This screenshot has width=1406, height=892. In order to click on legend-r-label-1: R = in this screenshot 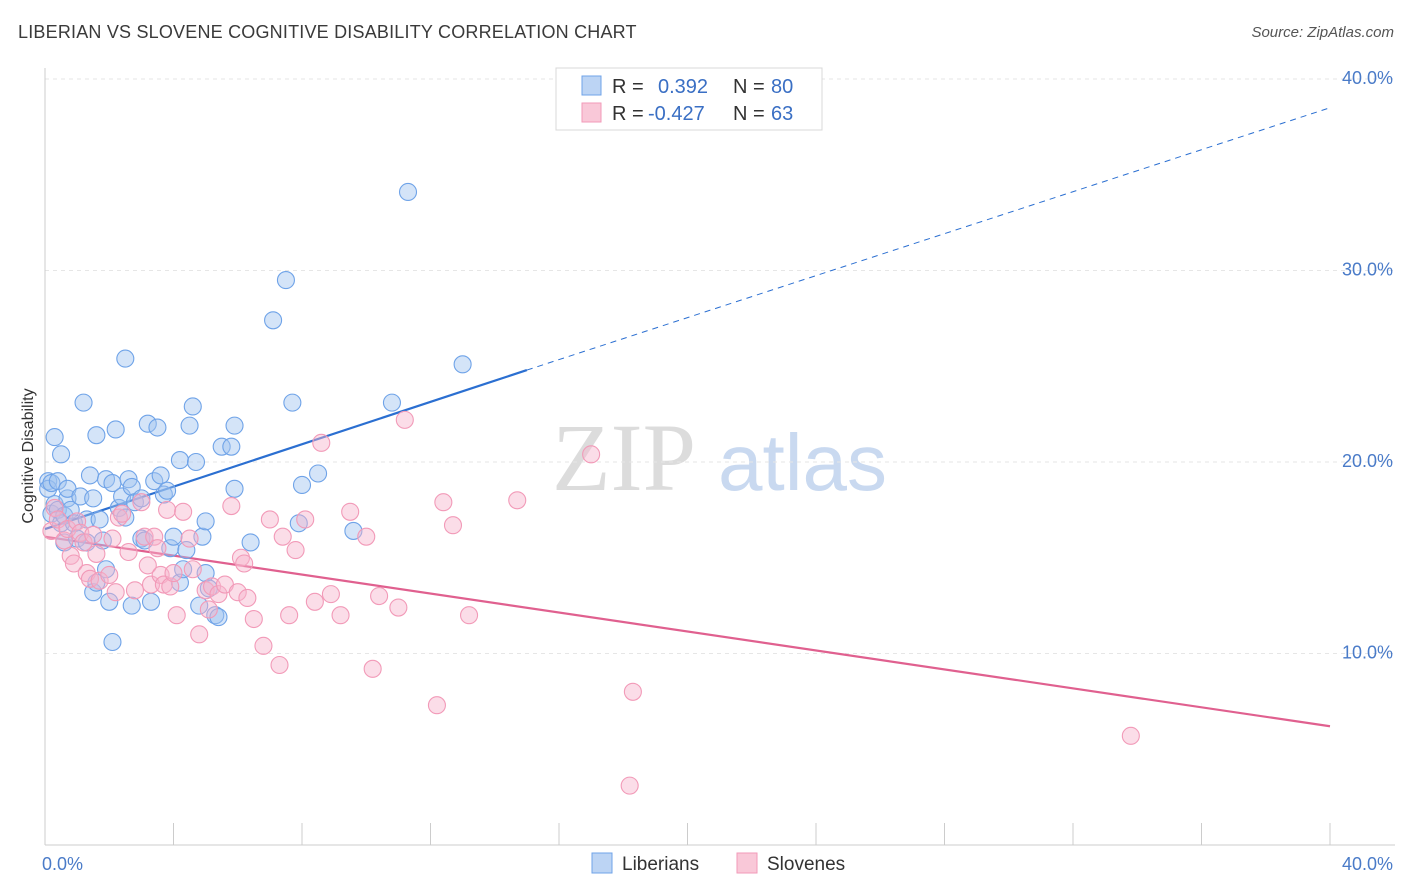, I will do `click(628, 87)`.